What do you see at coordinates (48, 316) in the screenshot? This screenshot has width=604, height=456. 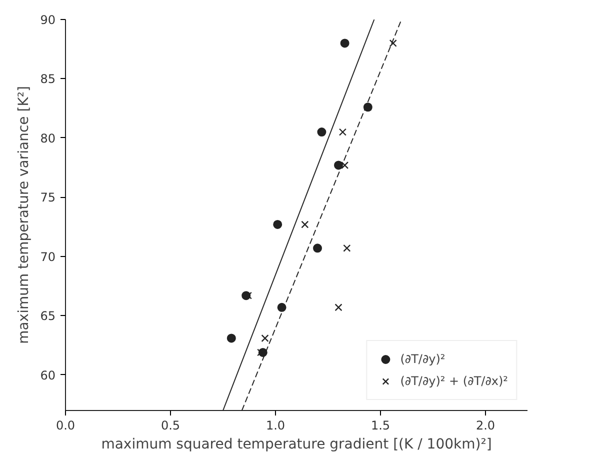 I see `y-tick-label: 65` at bounding box center [48, 316].